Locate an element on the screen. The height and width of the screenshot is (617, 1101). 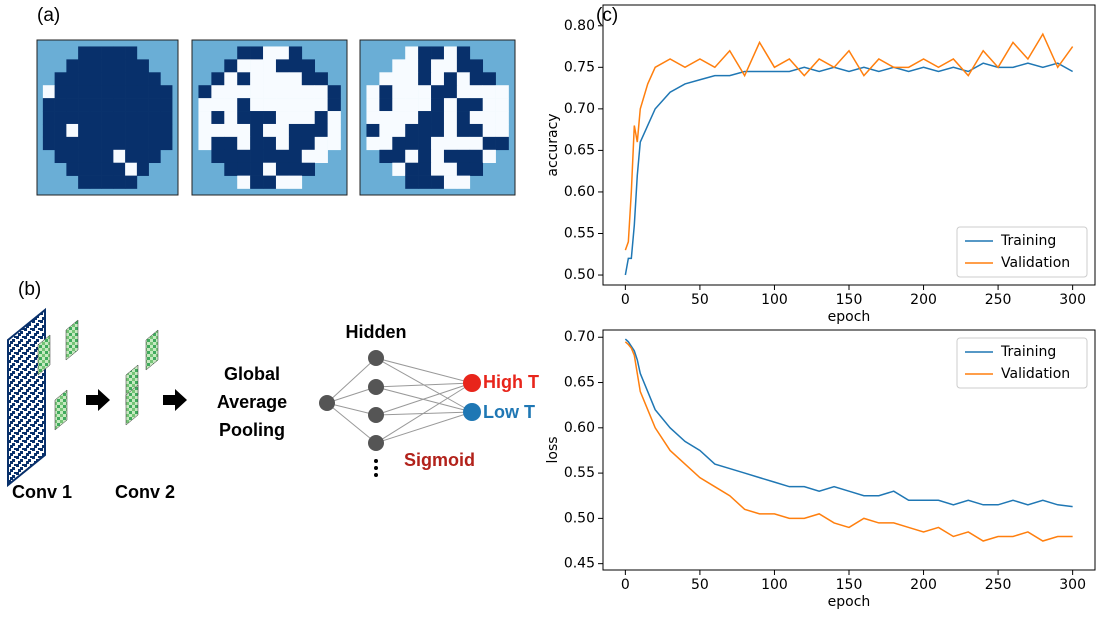
label: Hidden is located at coordinates (376, 332).